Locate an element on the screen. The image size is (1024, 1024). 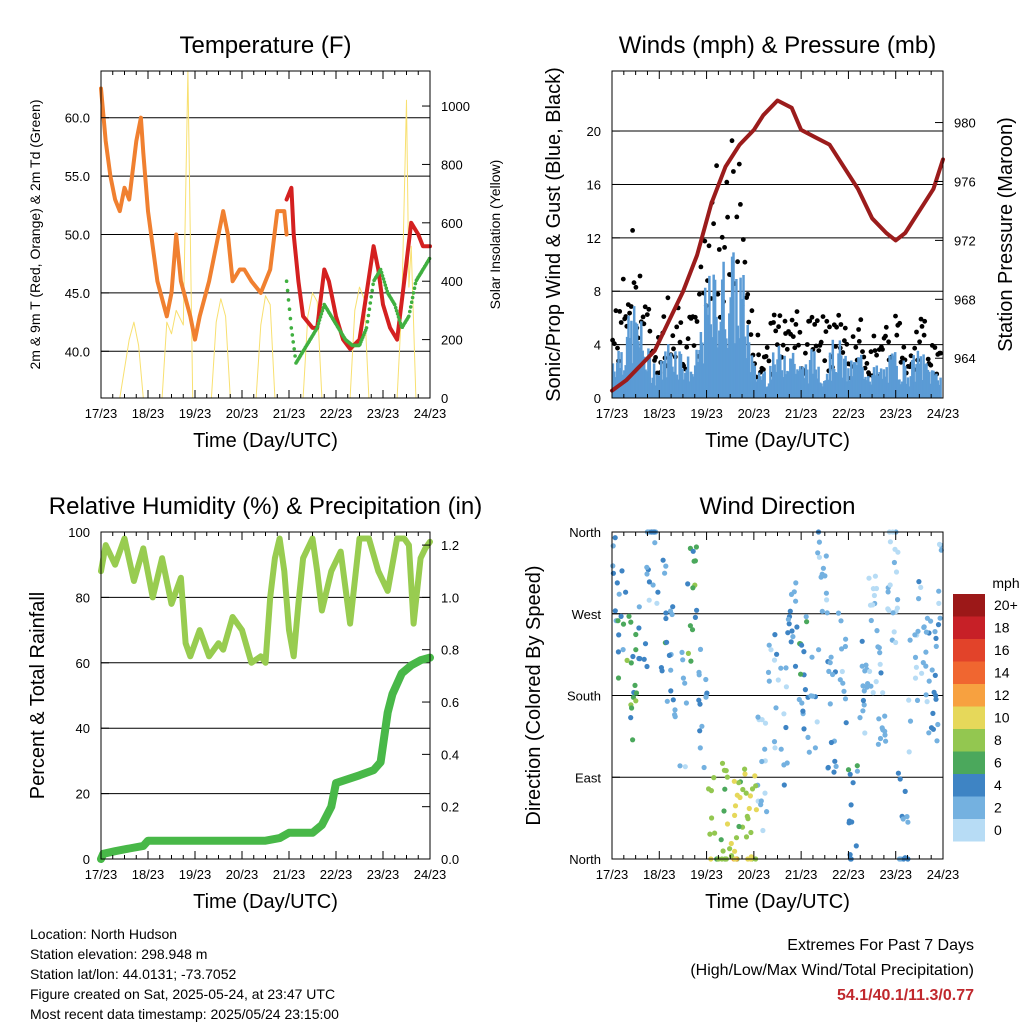
y-tick-label: 0 is located at coordinates (86, 859).